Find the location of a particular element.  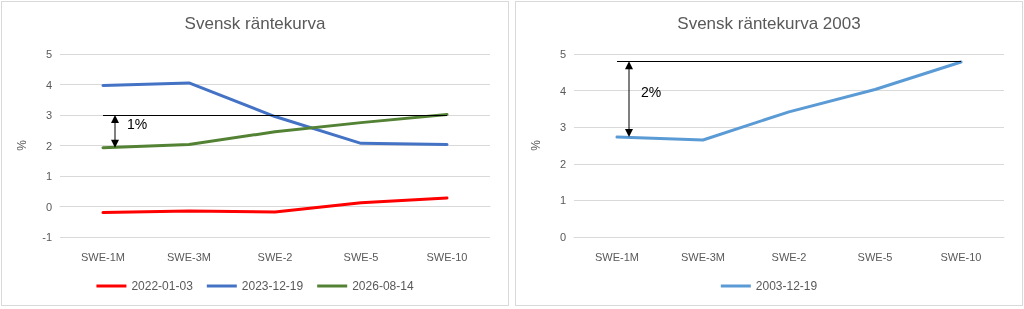

annotation: 2% is located at coordinates (651, 92).